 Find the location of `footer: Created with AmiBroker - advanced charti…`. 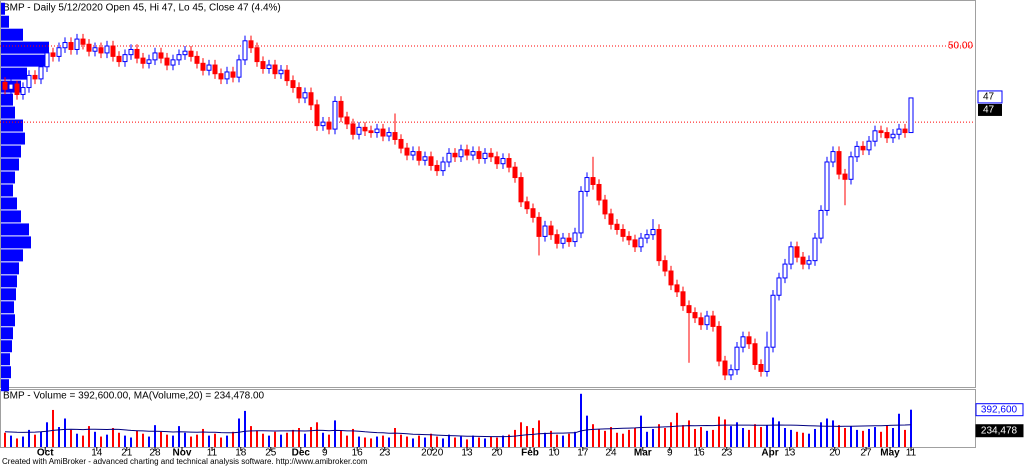

footer: Created with AmiBroker - advanced charti… is located at coordinates (185, 461).